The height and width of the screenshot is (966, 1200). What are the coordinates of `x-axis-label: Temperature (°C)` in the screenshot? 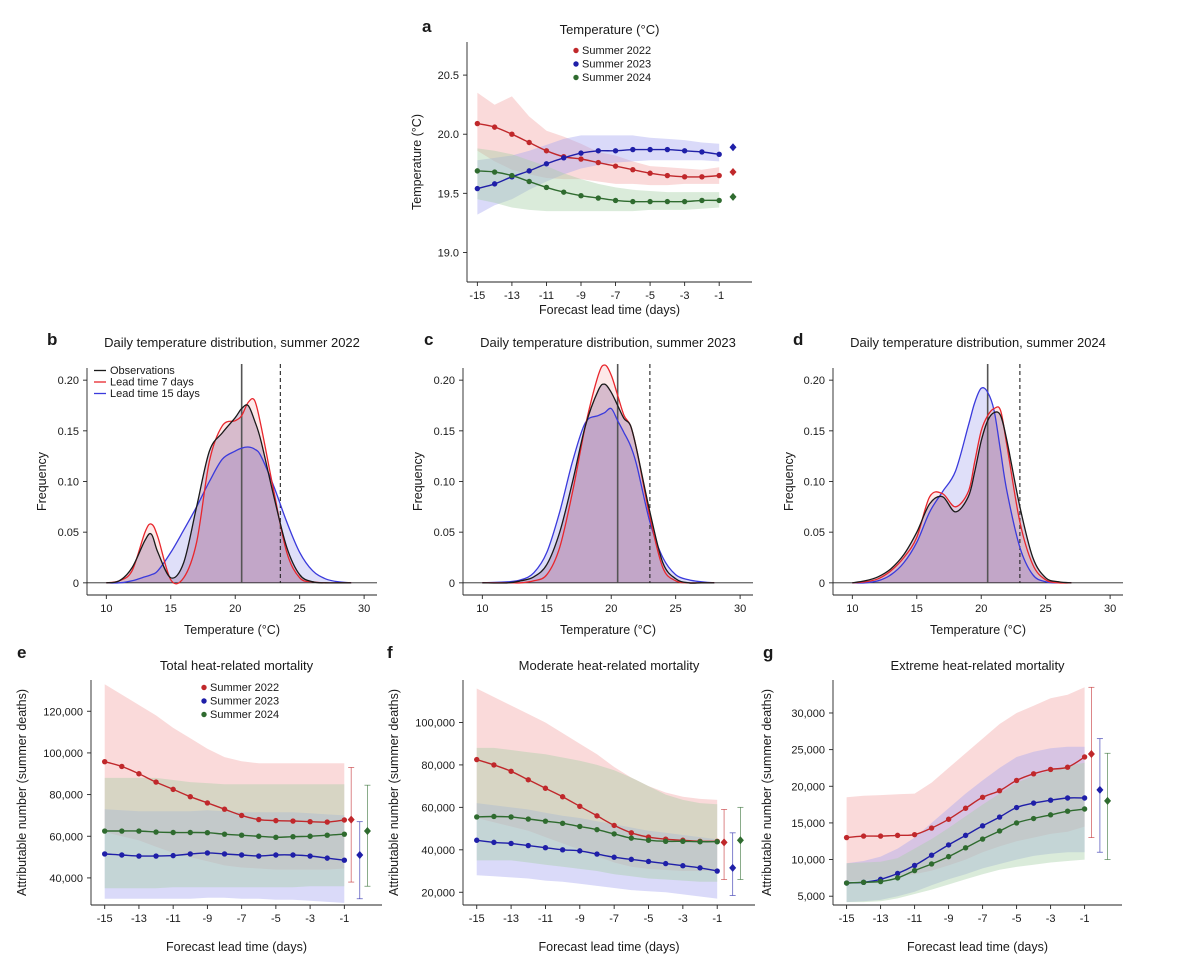 It's located at (978, 630).